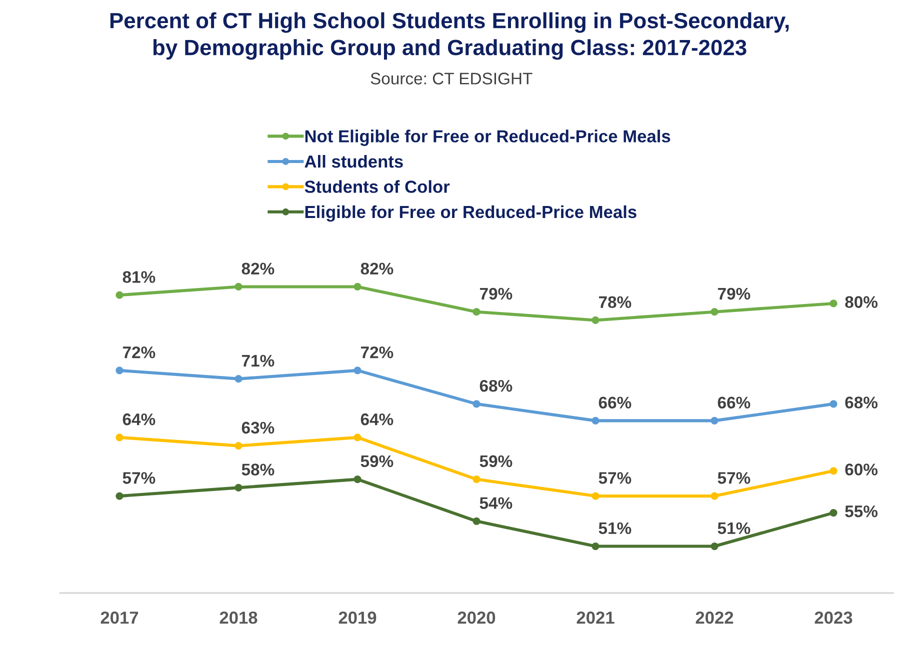 The image size is (910, 661). What do you see at coordinates (487, 138) in the screenshot?
I see `legend-label: Not Eligible for Free or Reduced-Price Meals` at bounding box center [487, 138].